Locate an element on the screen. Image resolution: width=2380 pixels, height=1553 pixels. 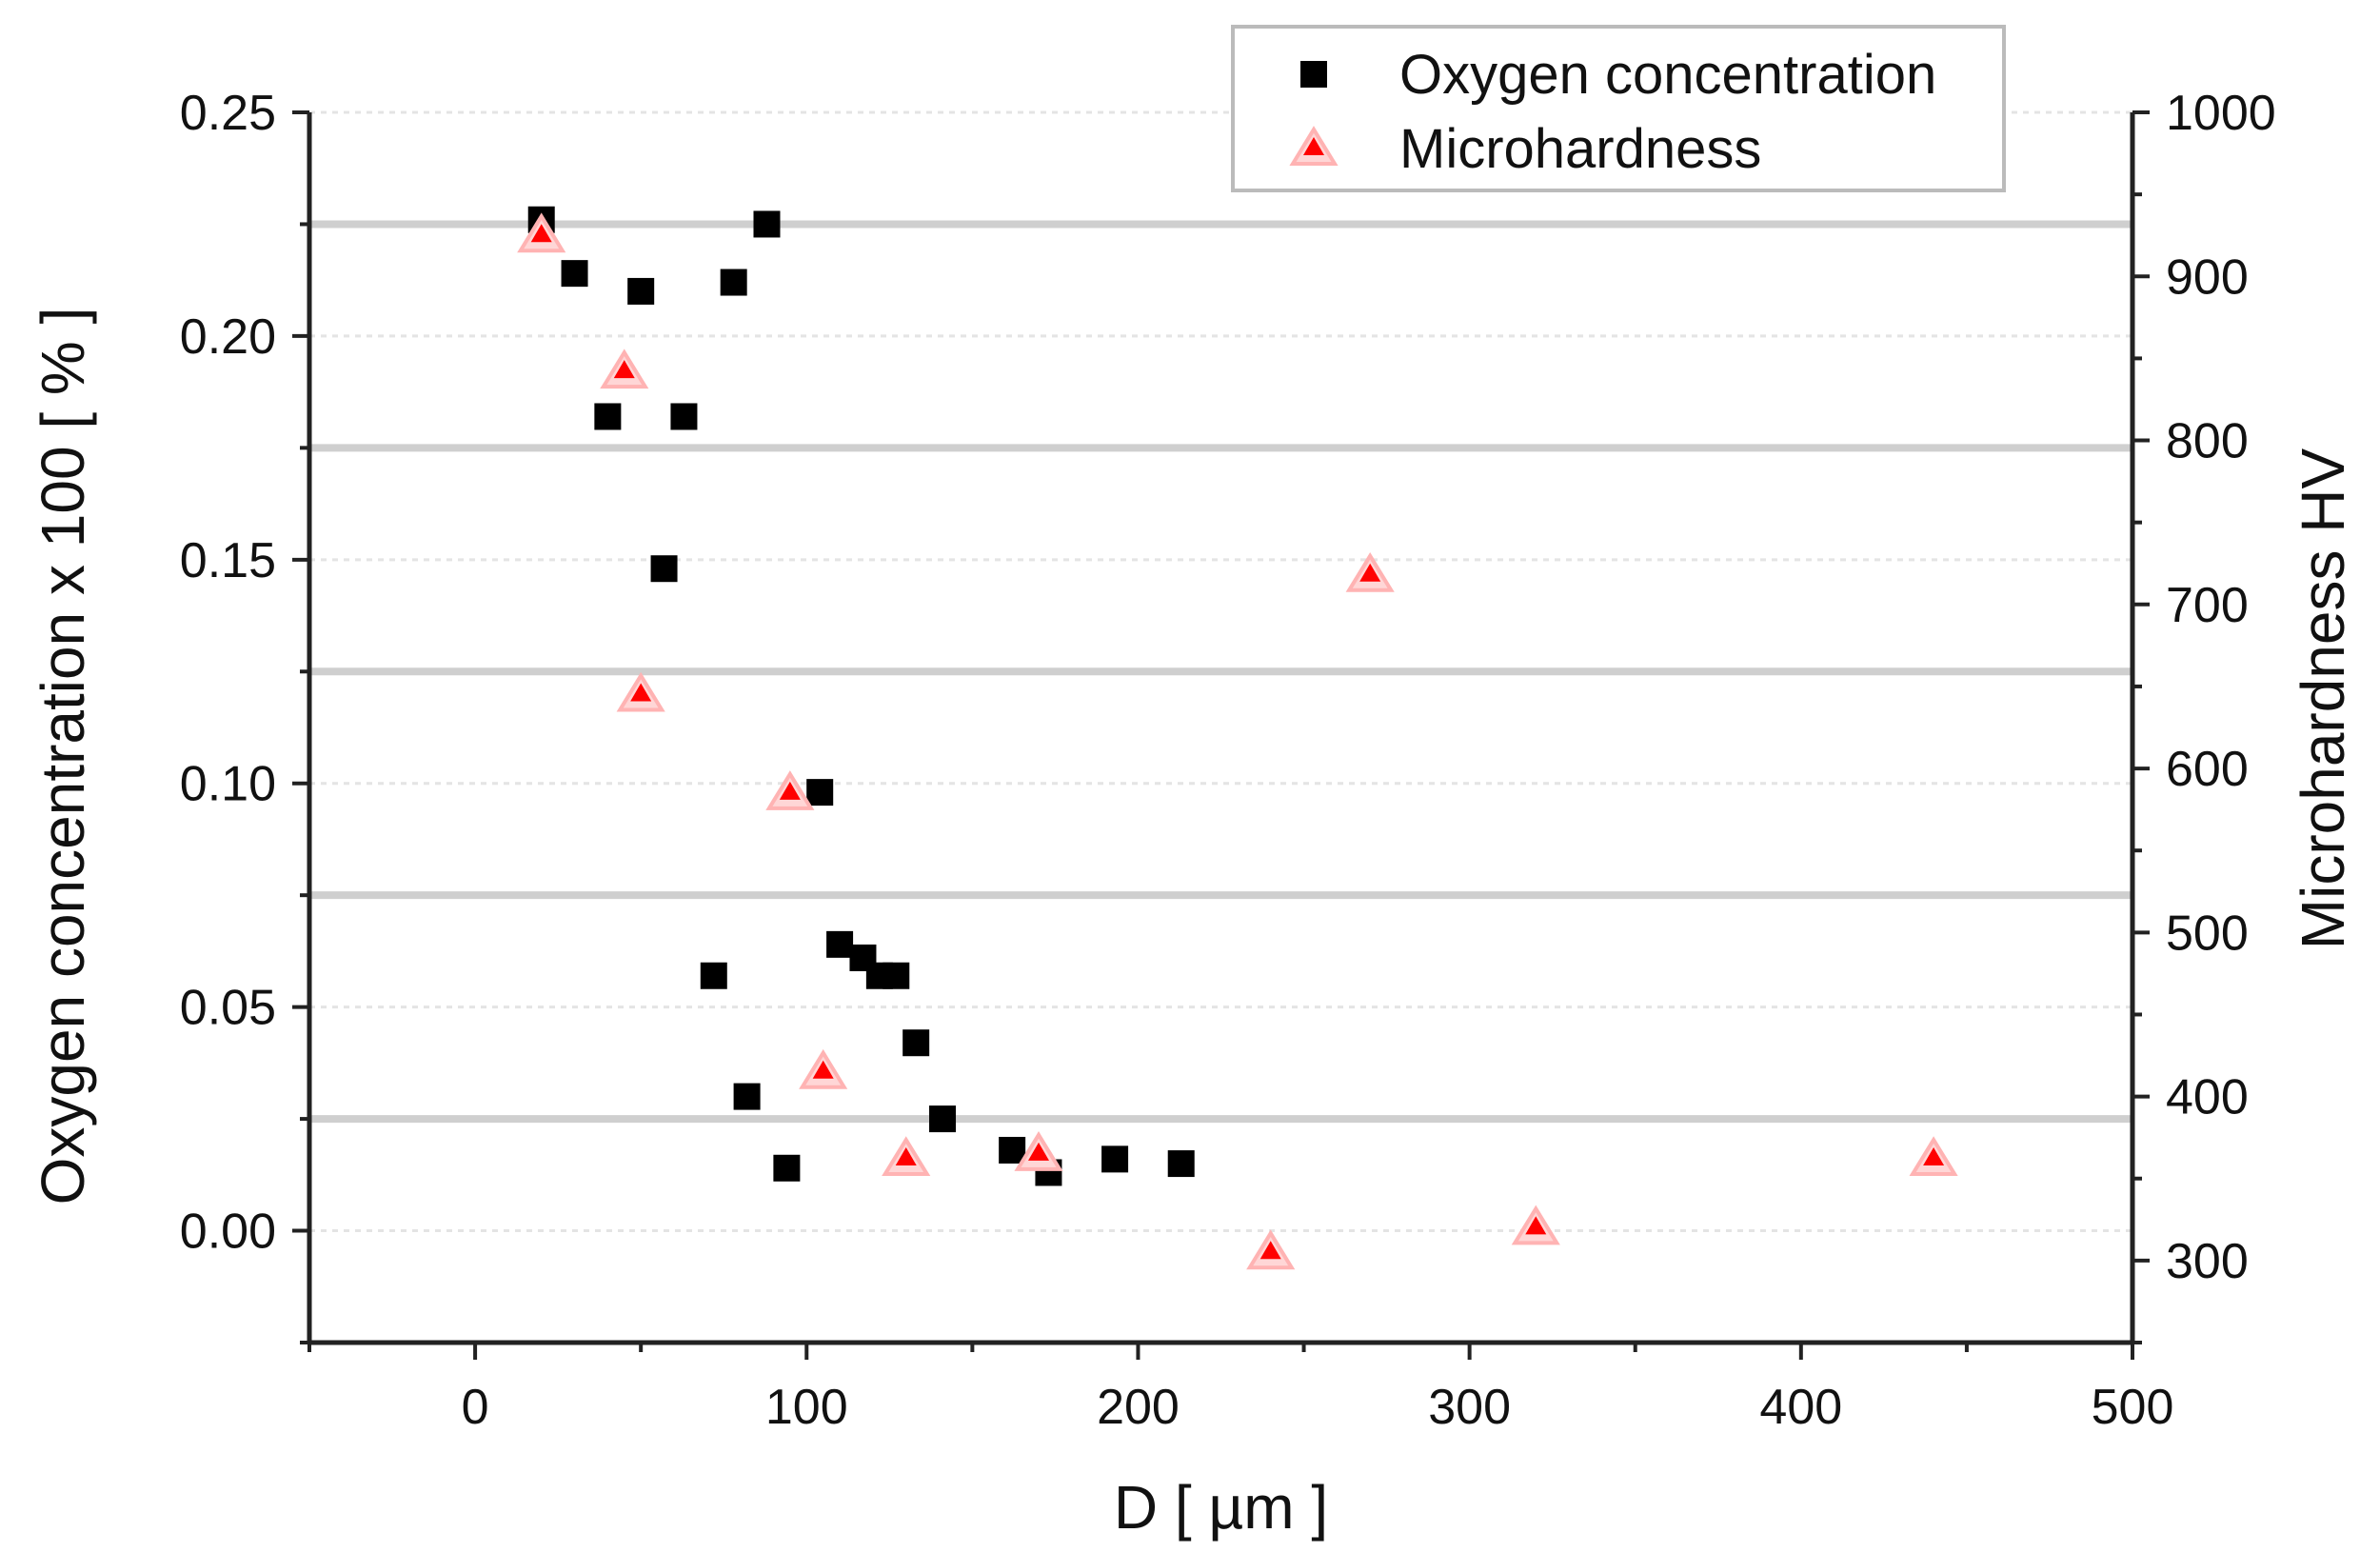
legend-symbol-microhardness is located at coordinates (1314, 146).